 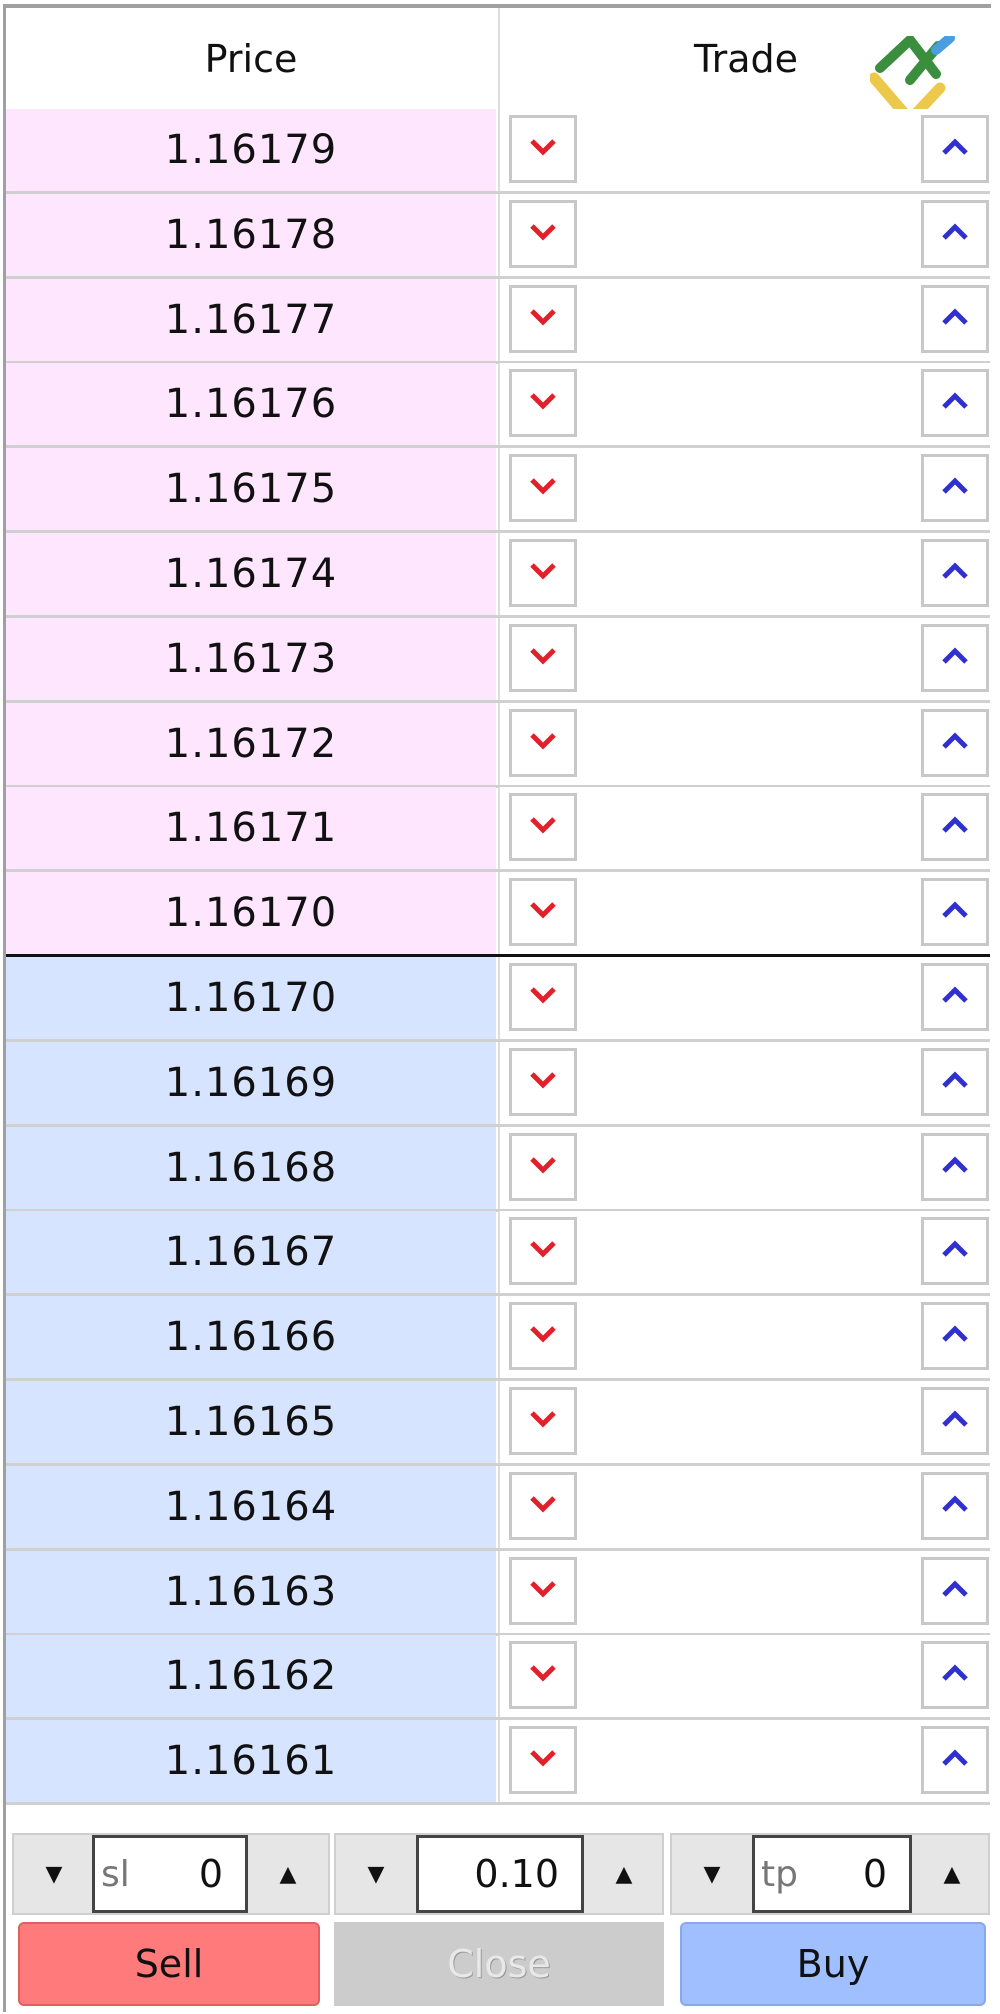 I want to click on ask-price-row: 1.16176, so click(x=499, y=406).